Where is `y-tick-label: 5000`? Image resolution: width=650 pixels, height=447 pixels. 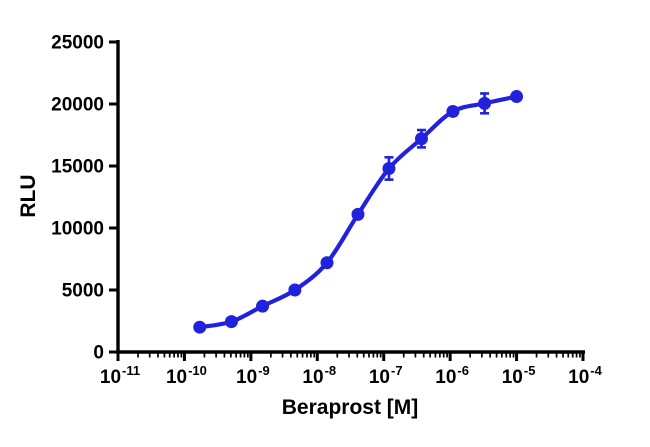
y-tick-label: 5000 is located at coordinates (83, 291).